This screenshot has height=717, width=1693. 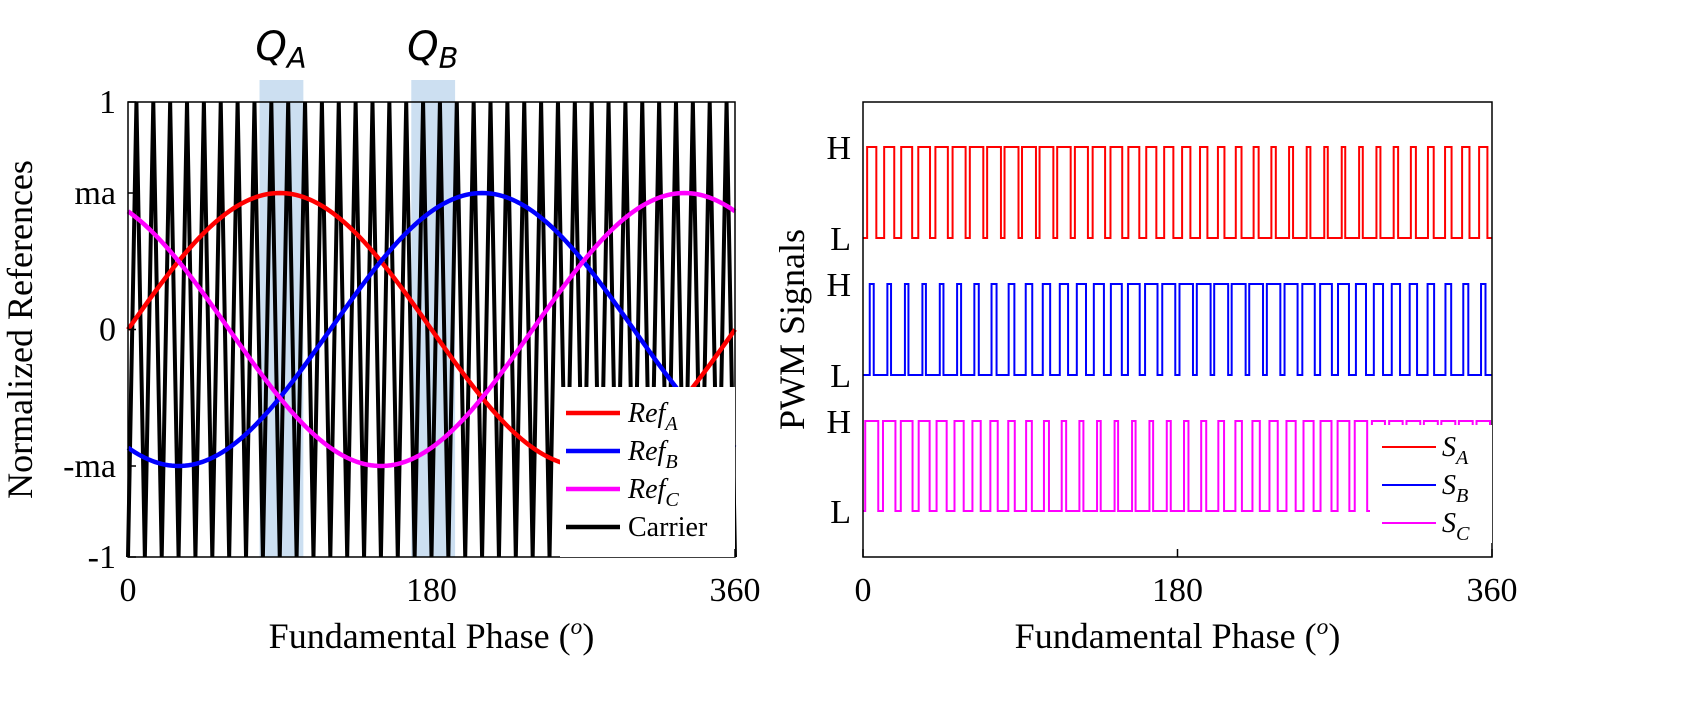 What do you see at coordinates (1455, 488) in the screenshot?
I see `right-legend-label: SB` at bounding box center [1455, 488].